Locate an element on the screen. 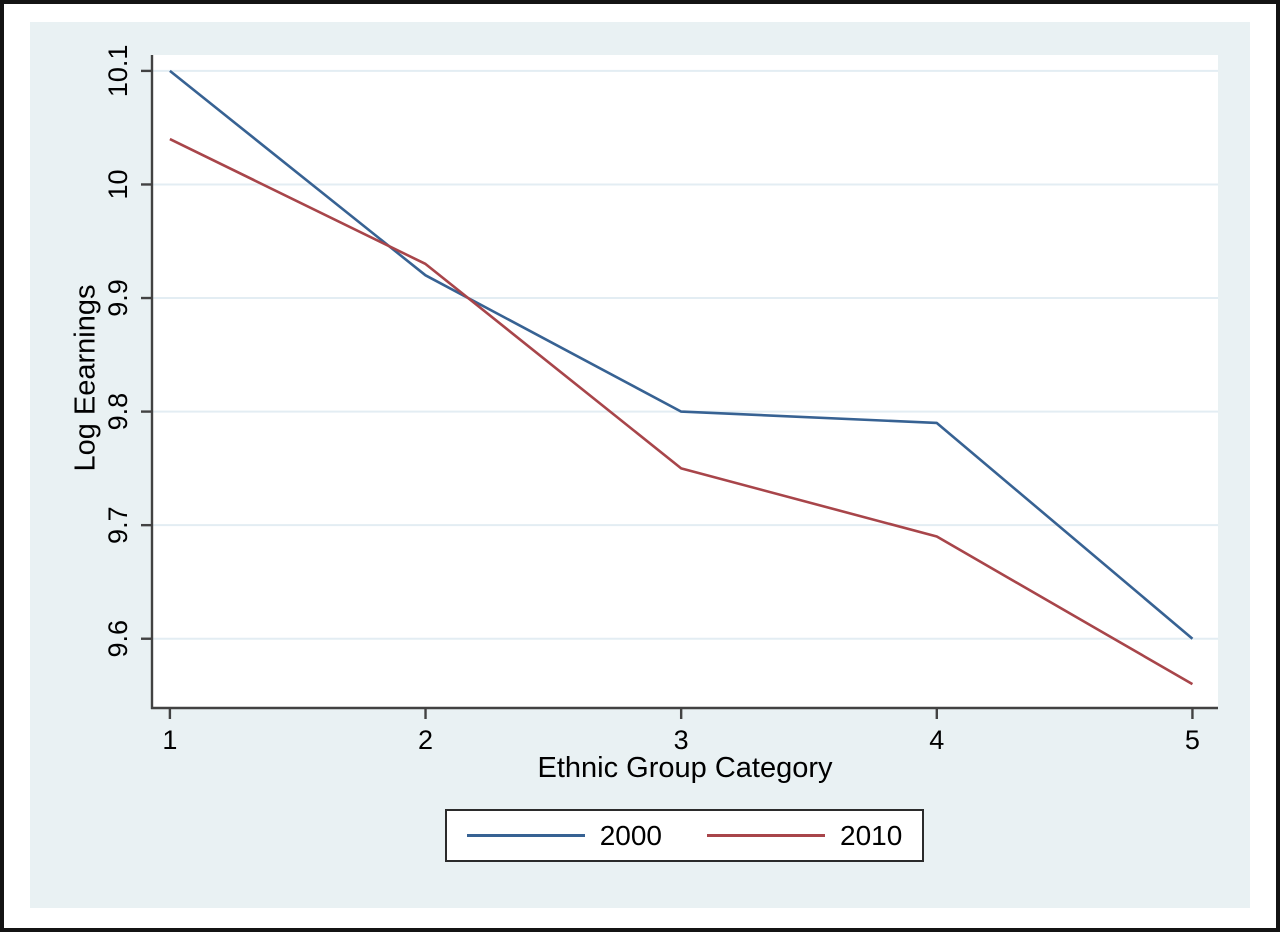 This screenshot has height=932, width=1280. legend: 2000 2010 is located at coordinates (684, 835).